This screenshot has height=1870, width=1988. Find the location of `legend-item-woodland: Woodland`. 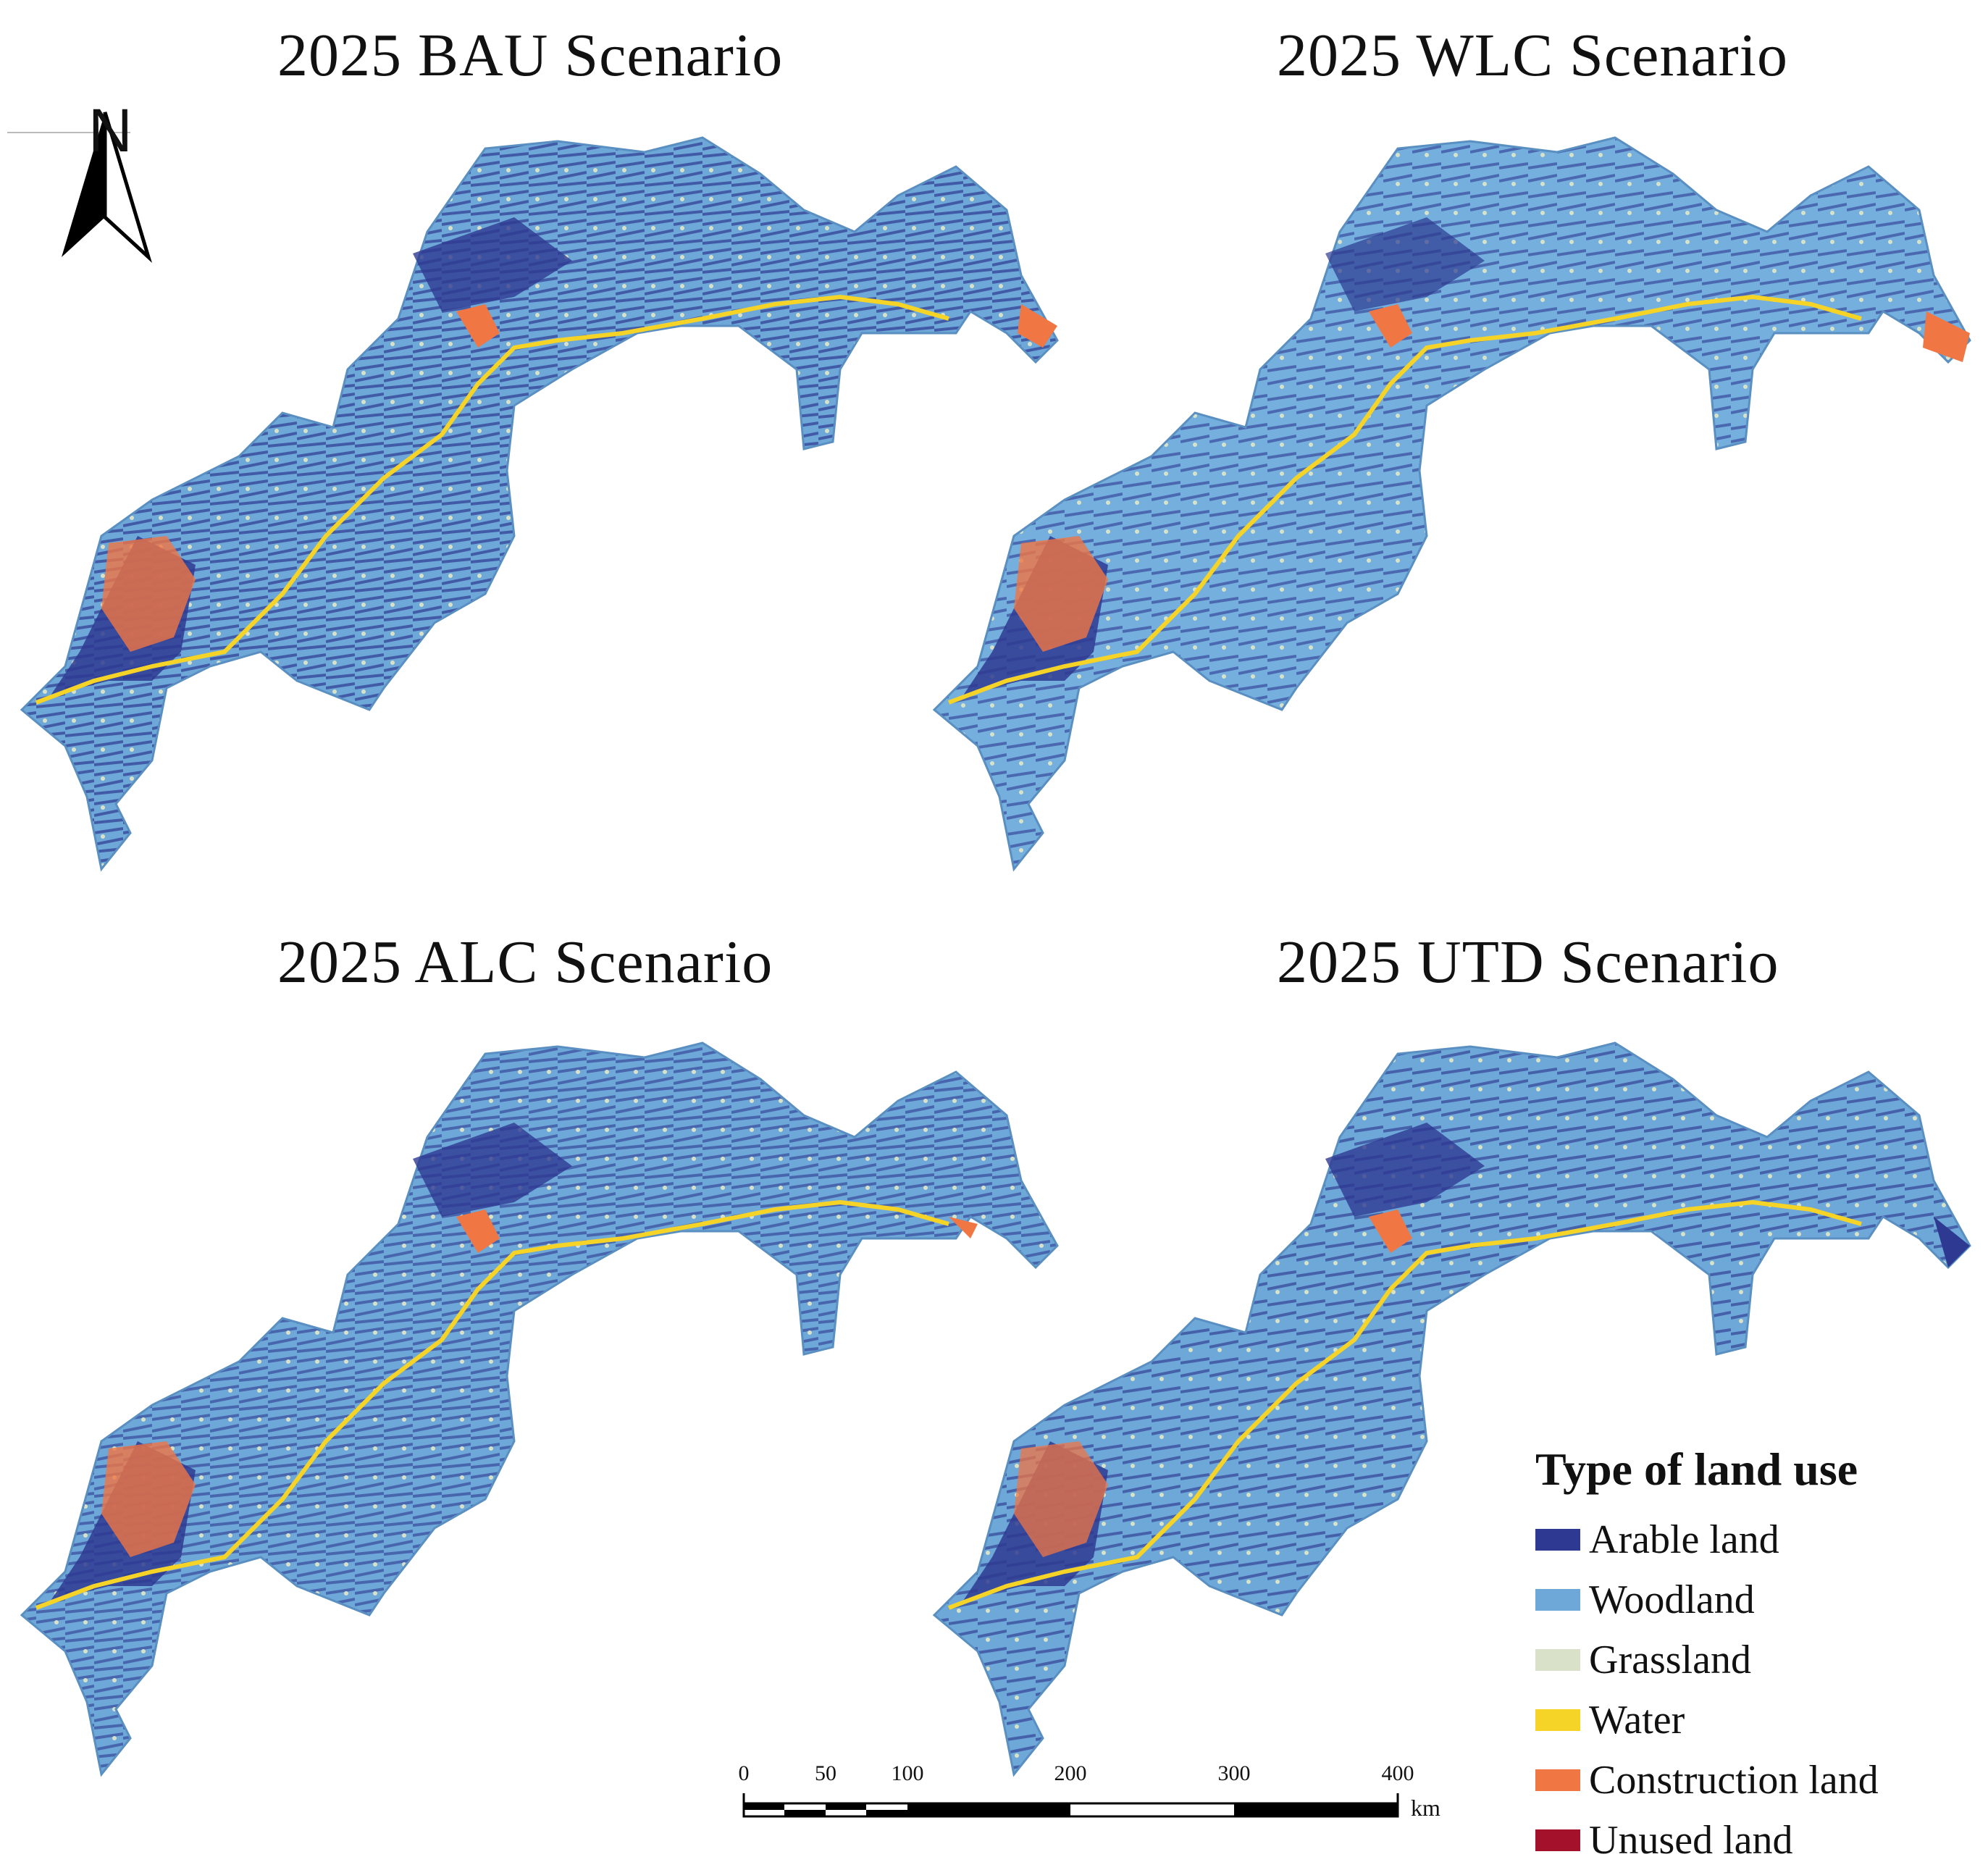

legend-item-woodland: Woodland is located at coordinates (1752, 1599).